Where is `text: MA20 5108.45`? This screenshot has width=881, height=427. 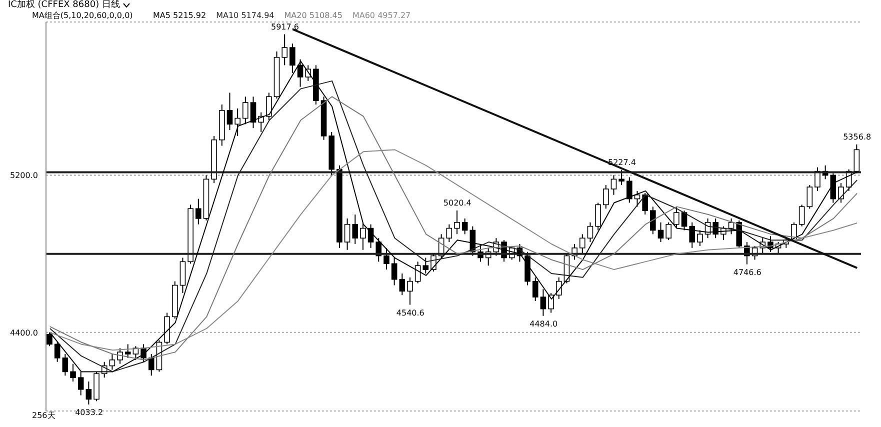
text: MA20 5108.45 is located at coordinates (313, 16).